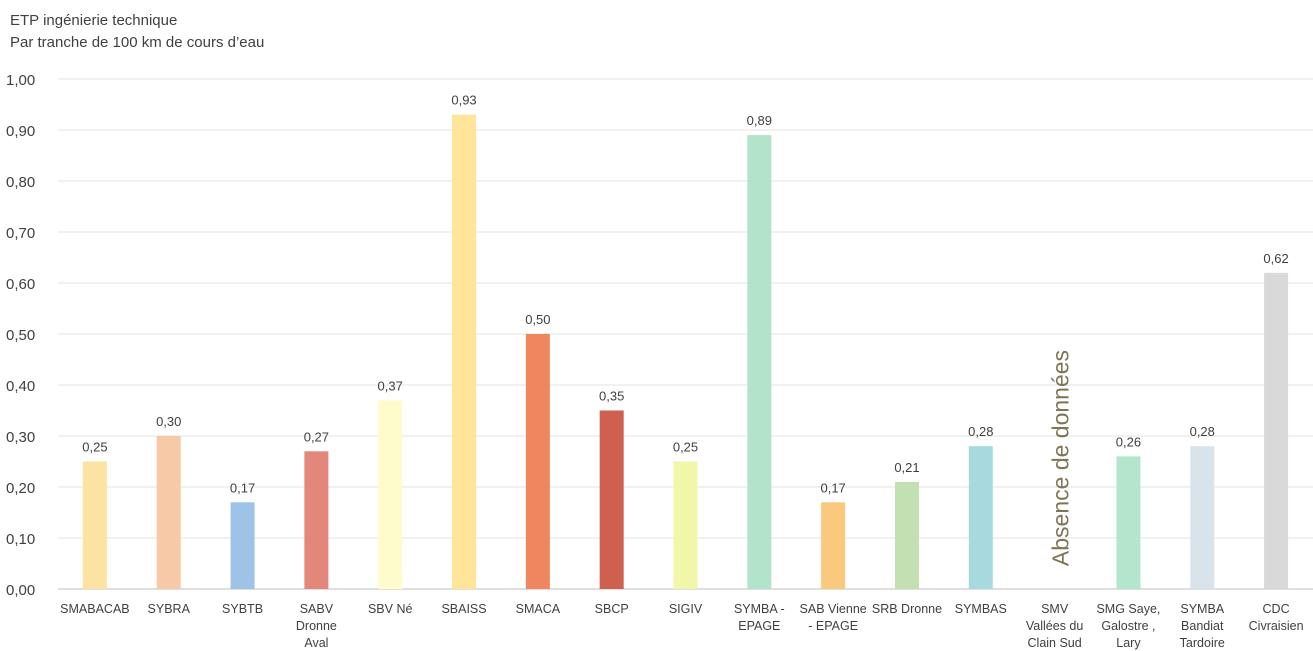 The image size is (1313, 651). What do you see at coordinates (907, 609) in the screenshot?
I see `x-tick-label: SRB Dronne` at bounding box center [907, 609].